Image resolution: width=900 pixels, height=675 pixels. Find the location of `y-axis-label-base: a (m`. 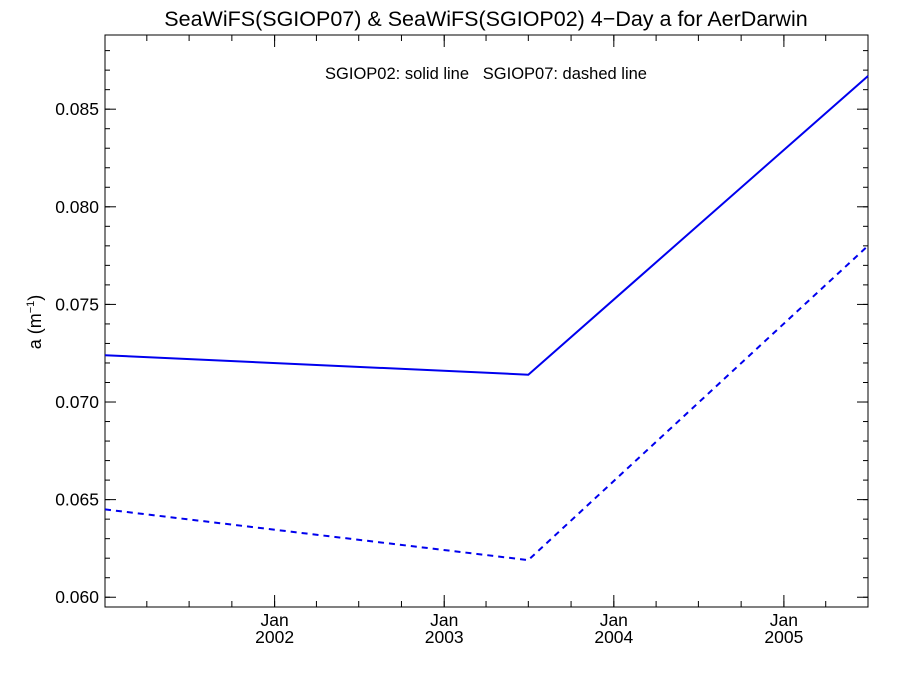

y-axis-label-base: a (m is located at coordinates (35, 331).